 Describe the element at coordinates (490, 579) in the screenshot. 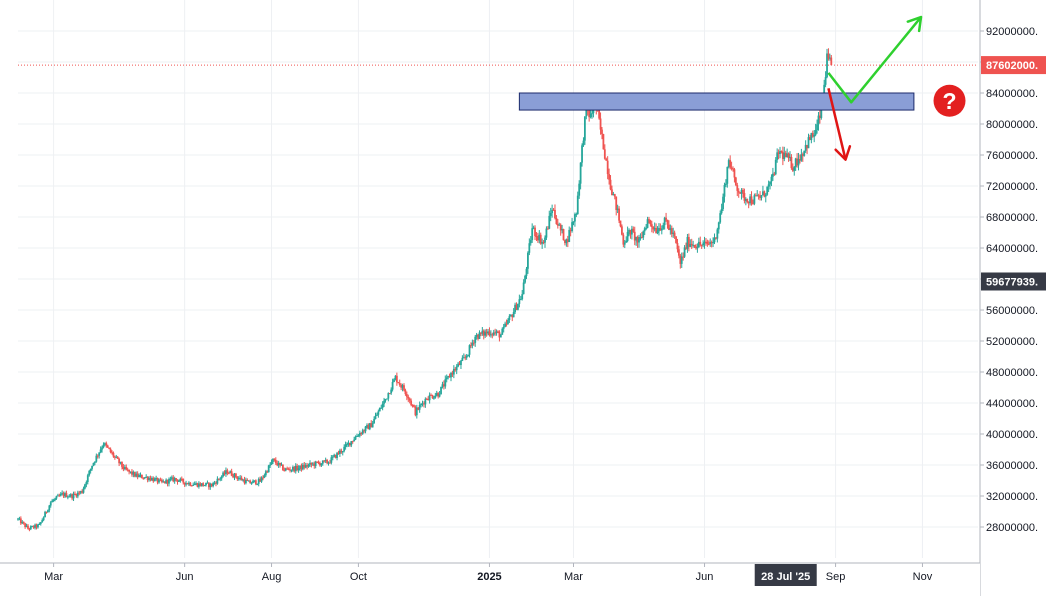

I see `time-axis: Mar Jun Aug Oct 2025 Mar Jun Sep Nov 28 Jul '25` at that location.